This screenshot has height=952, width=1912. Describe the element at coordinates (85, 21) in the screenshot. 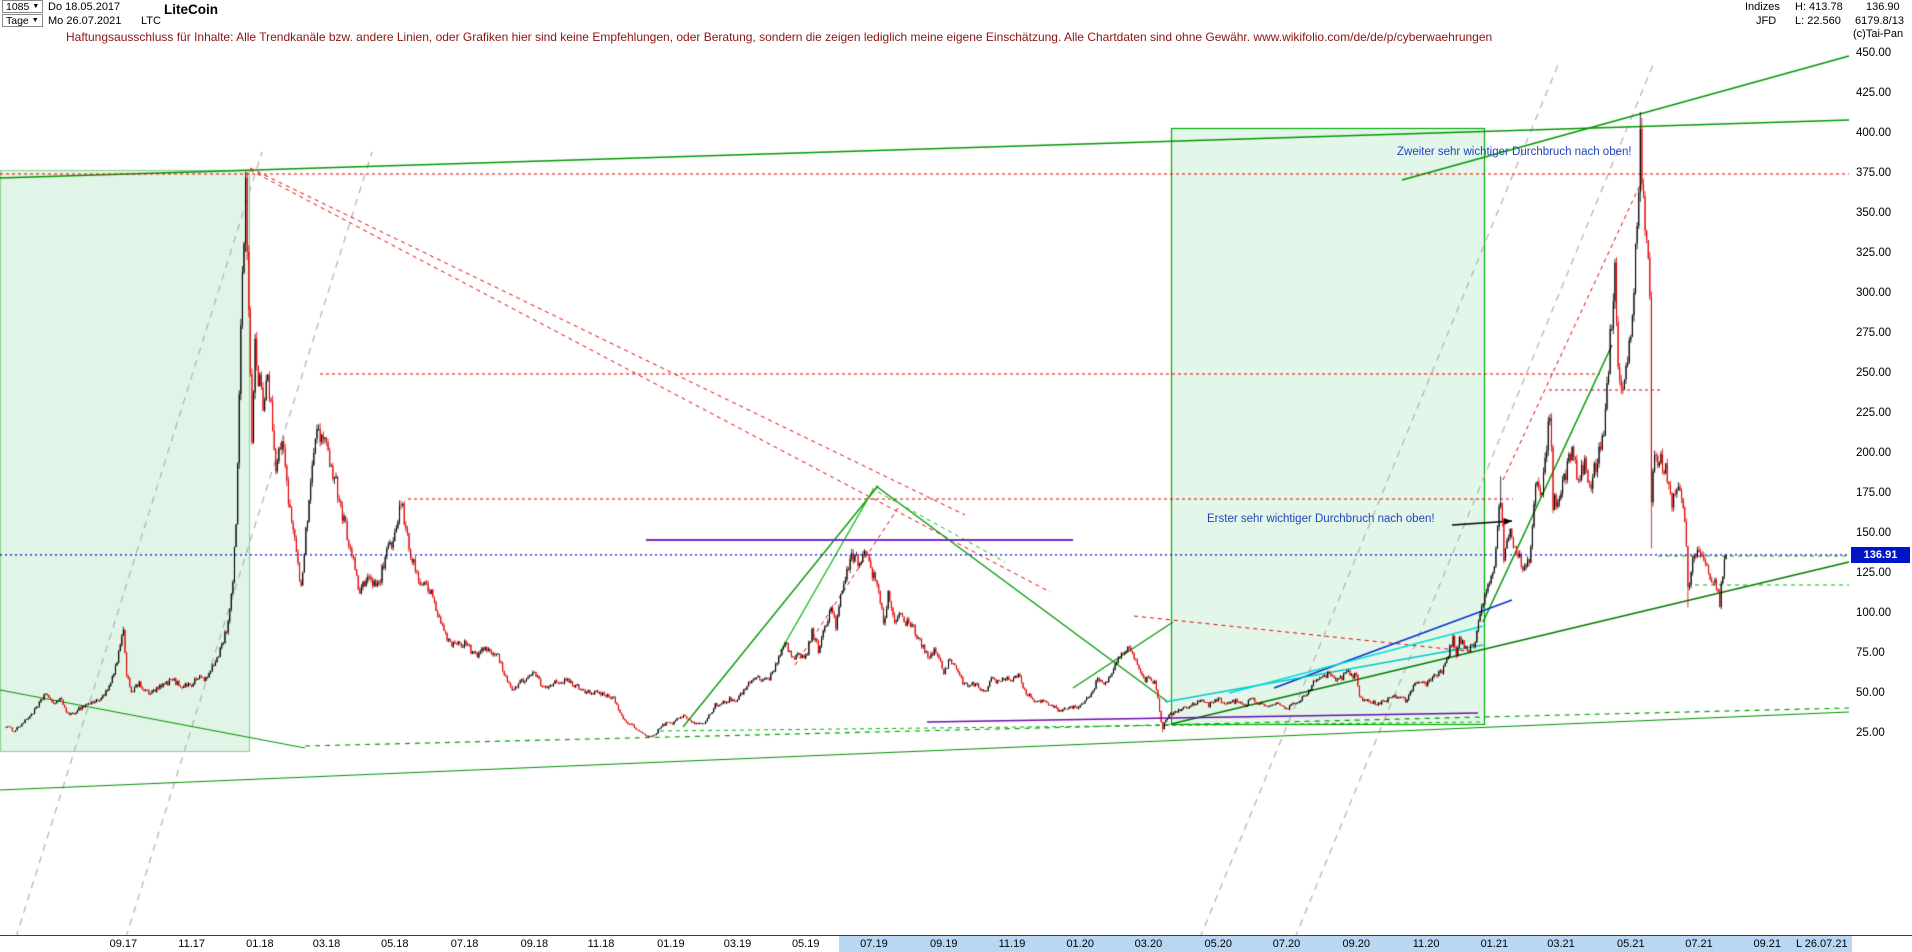

I see `last-date-label: Mo 26.07.2021` at that location.